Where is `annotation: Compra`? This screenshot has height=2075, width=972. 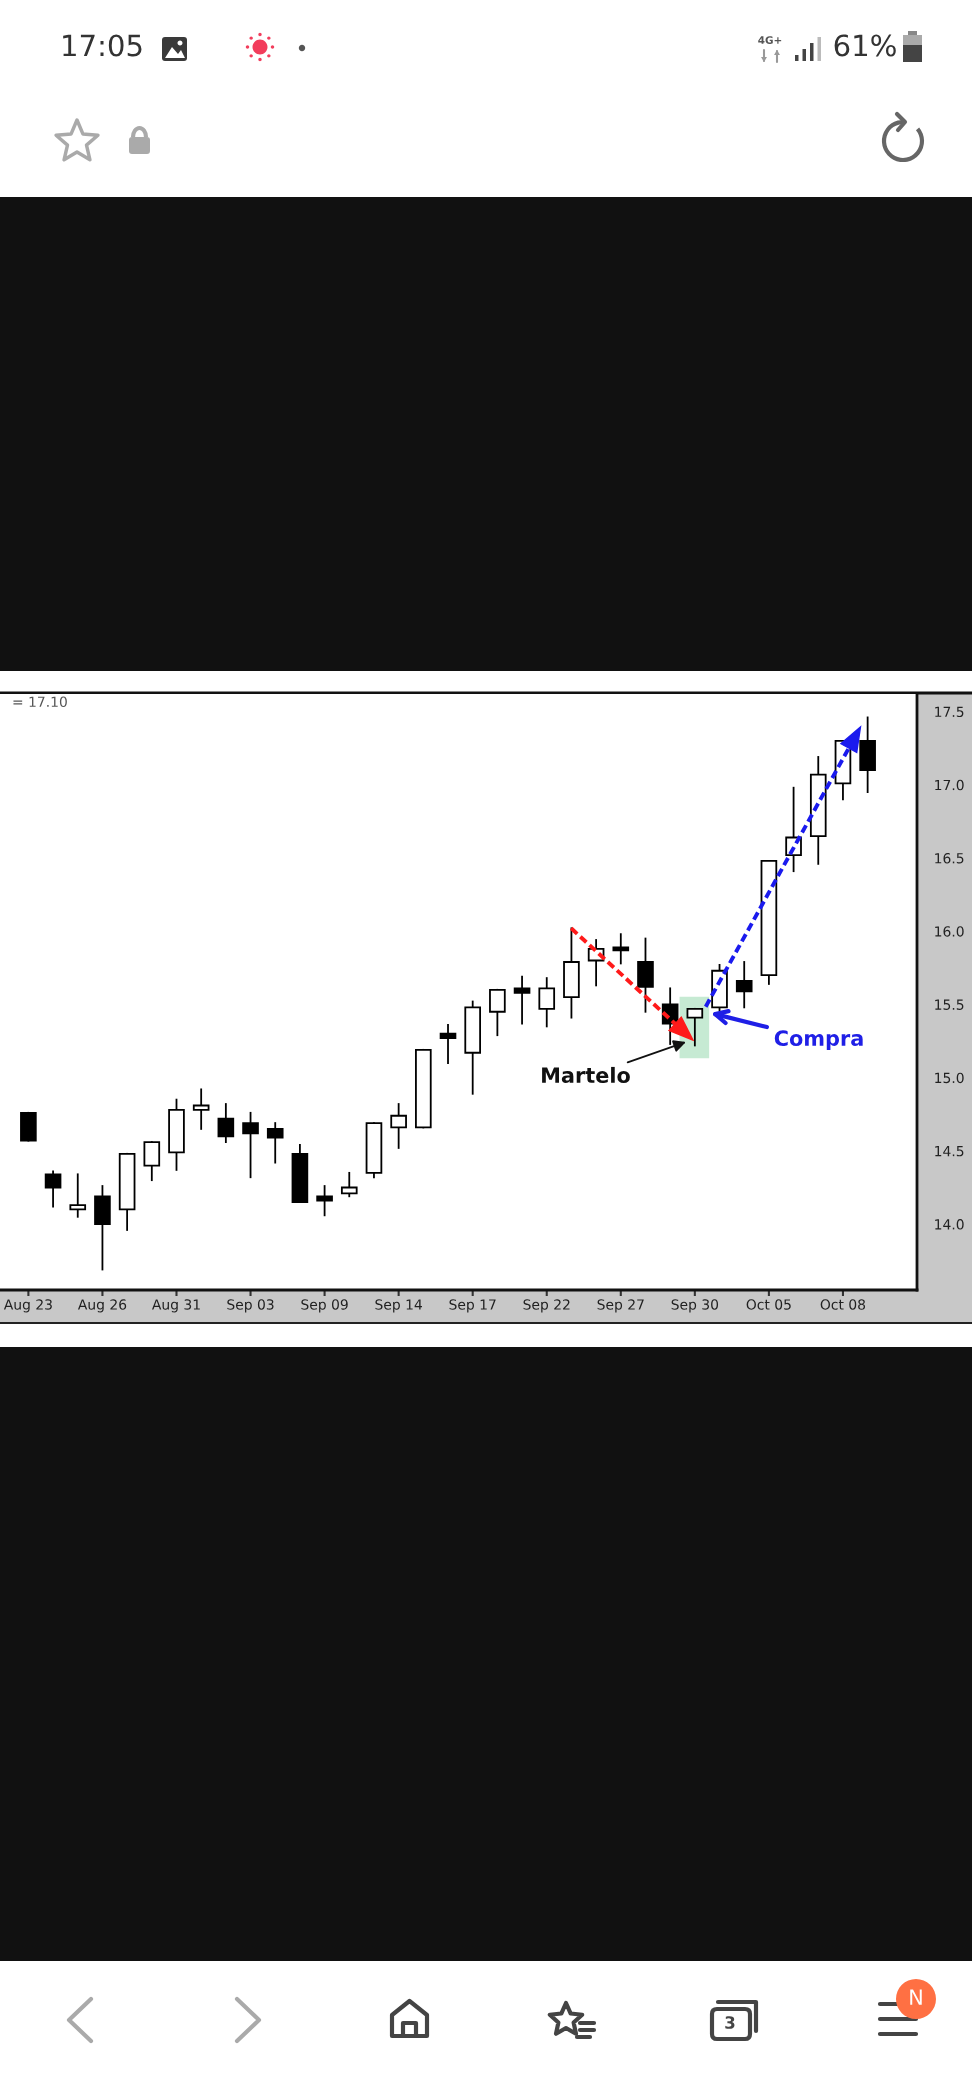 annotation: Compra is located at coordinates (818, 1040).